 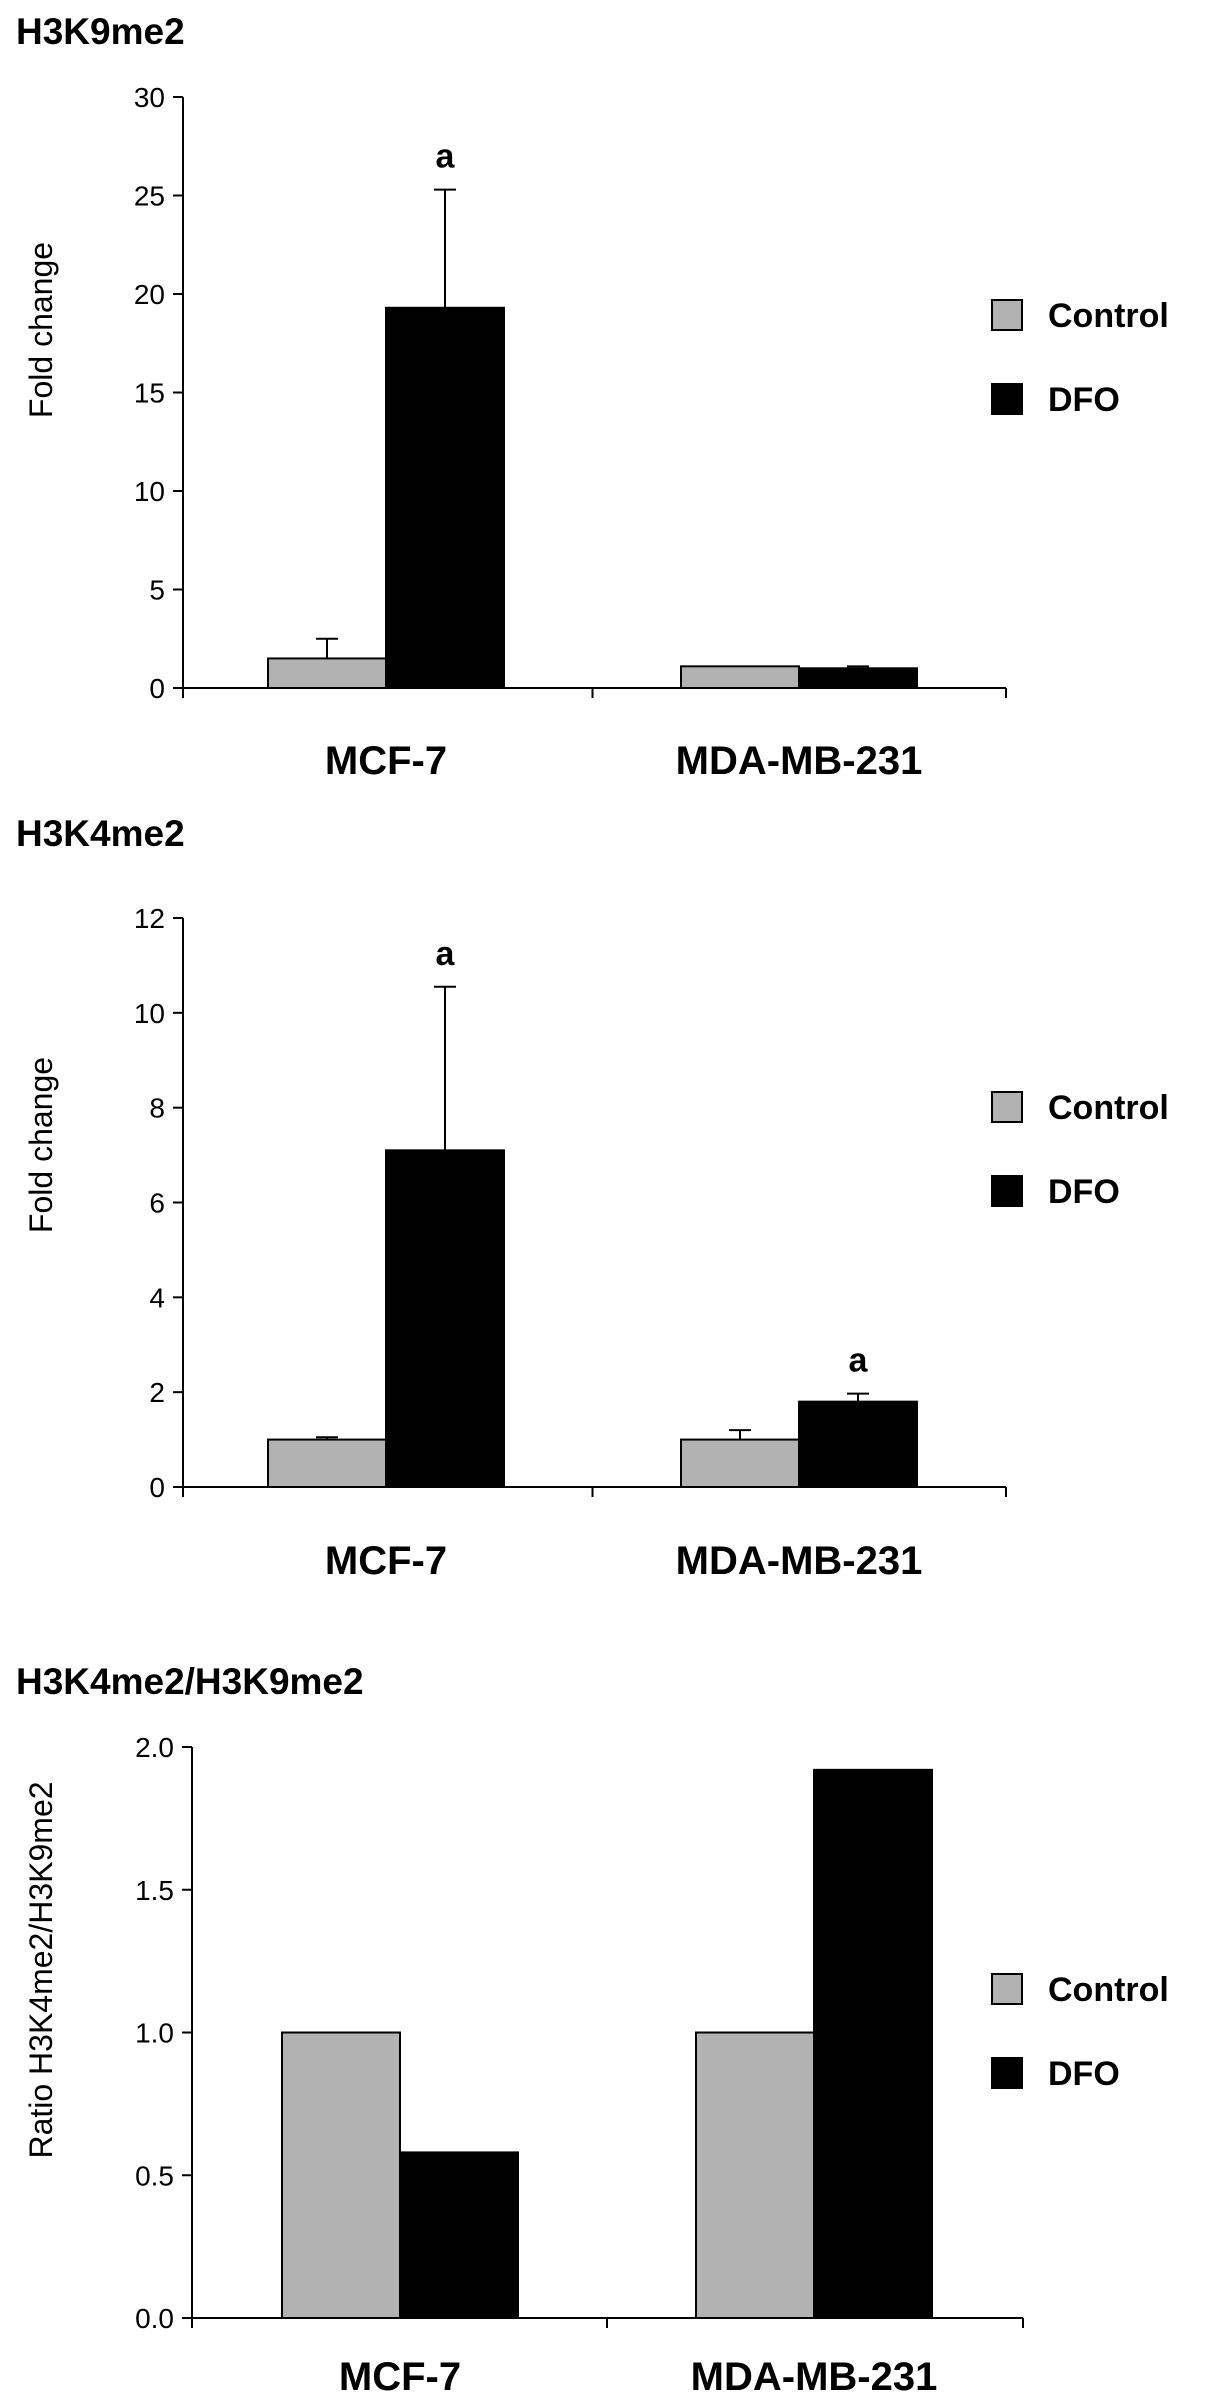 What do you see at coordinates (157, 1108) in the screenshot?
I see `y-tick-label: 8` at bounding box center [157, 1108].